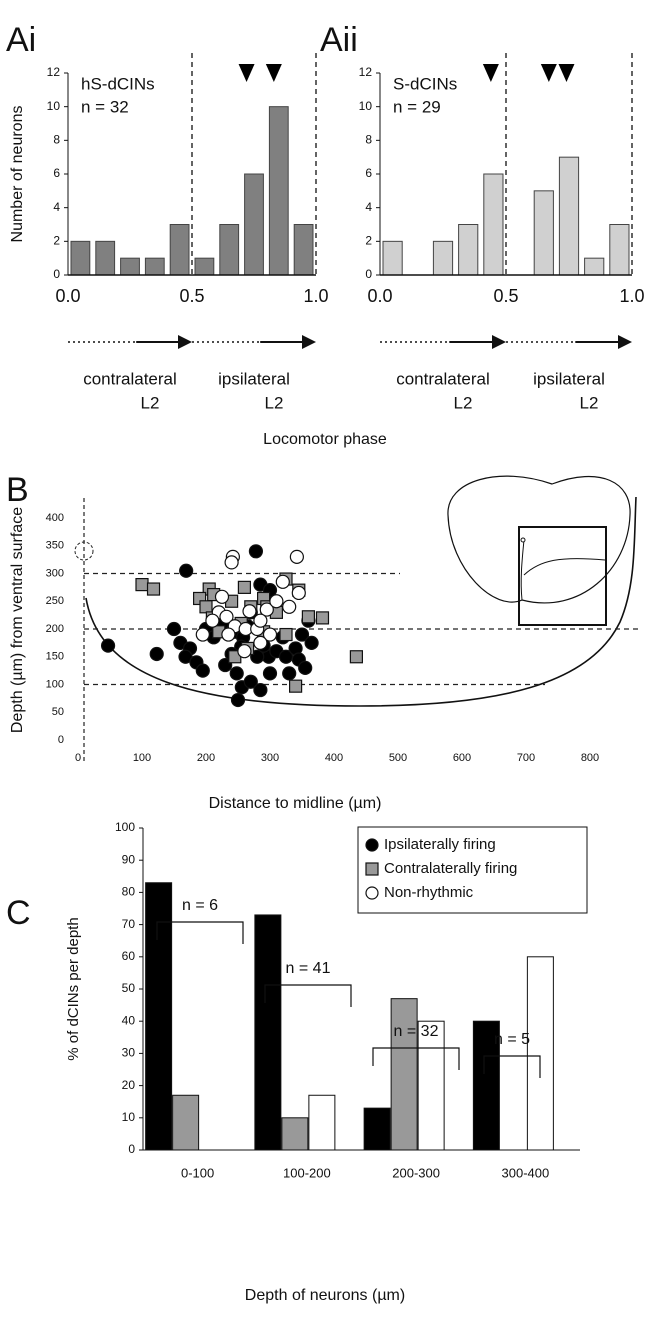 The image size is (651, 1323). I want to click on inset-detail, so click(563, 570).